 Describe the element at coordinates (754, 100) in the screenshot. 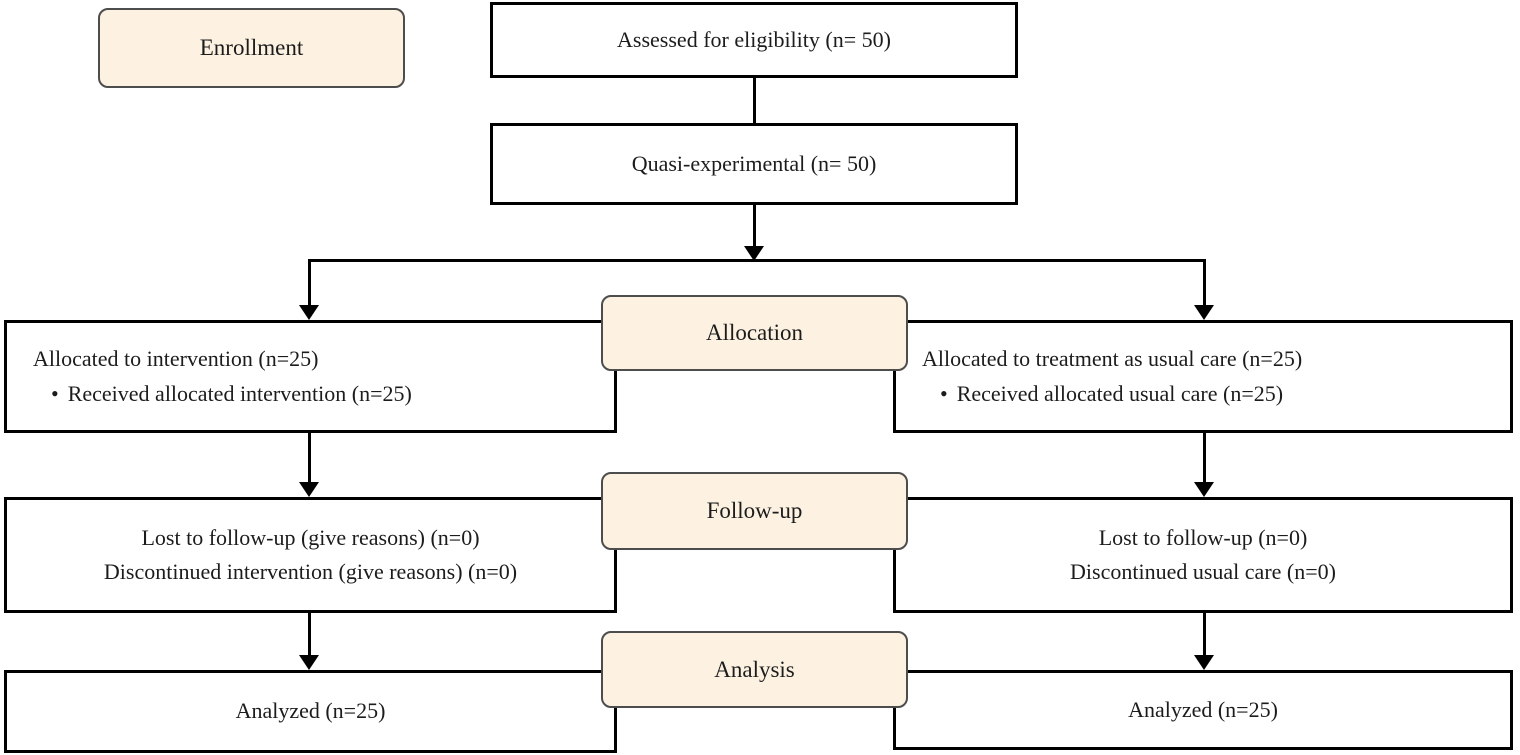

I see `connector-assessed-design` at that location.